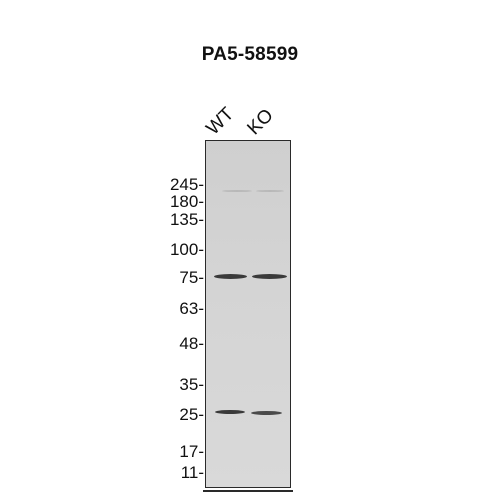 Image resolution: width=500 pixels, height=500 pixels. What do you see at coordinates (248, 314) in the screenshot?
I see `blot-membrane` at bounding box center [248, 314].